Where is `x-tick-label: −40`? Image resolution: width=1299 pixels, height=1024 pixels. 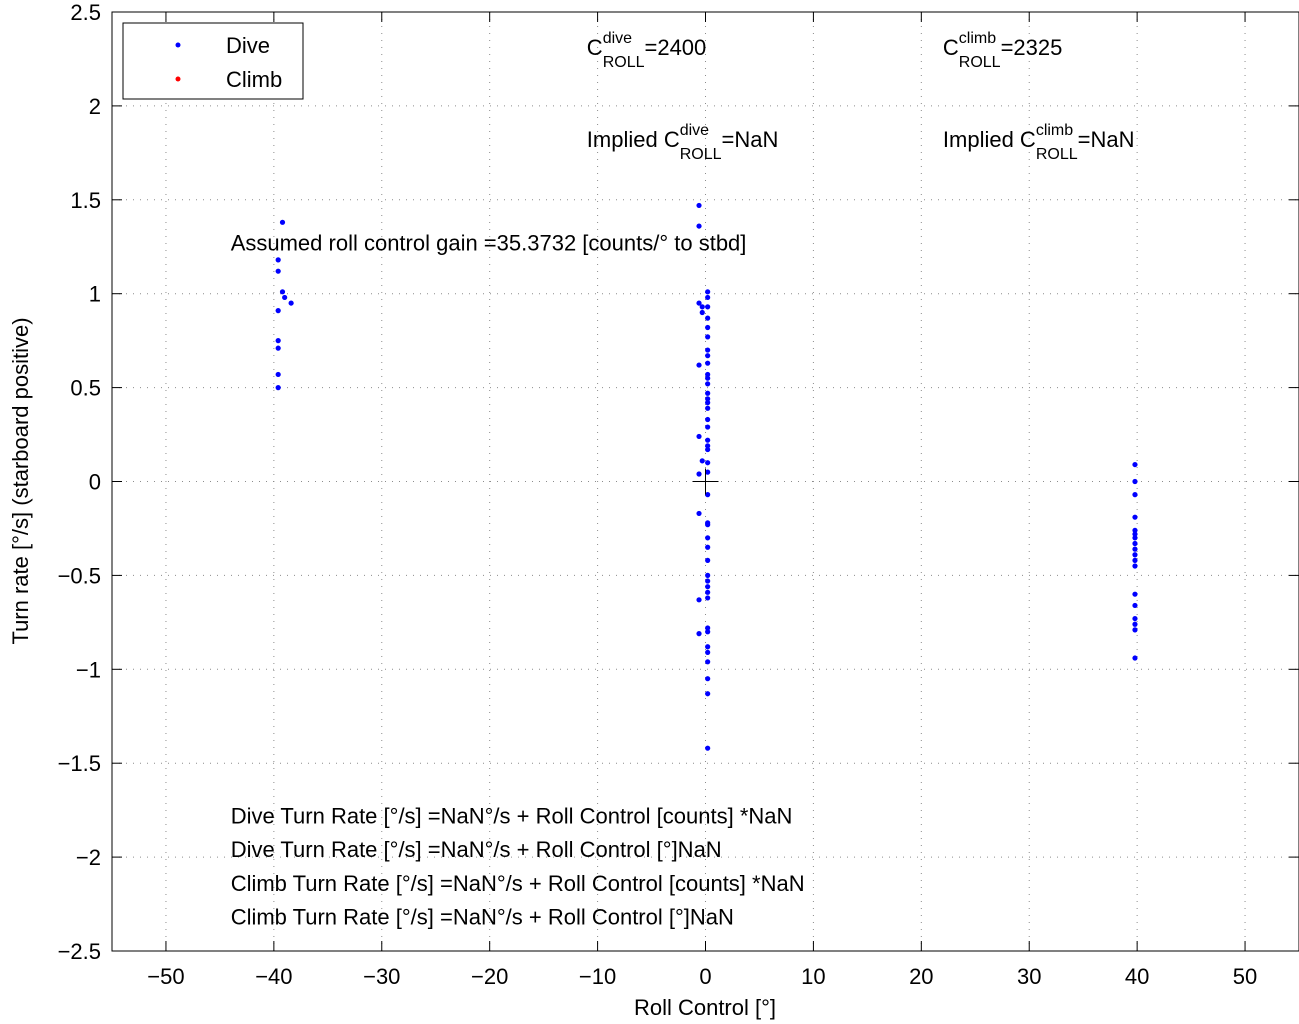 x-tick-label: −40 is located at coordinates (273, 976).